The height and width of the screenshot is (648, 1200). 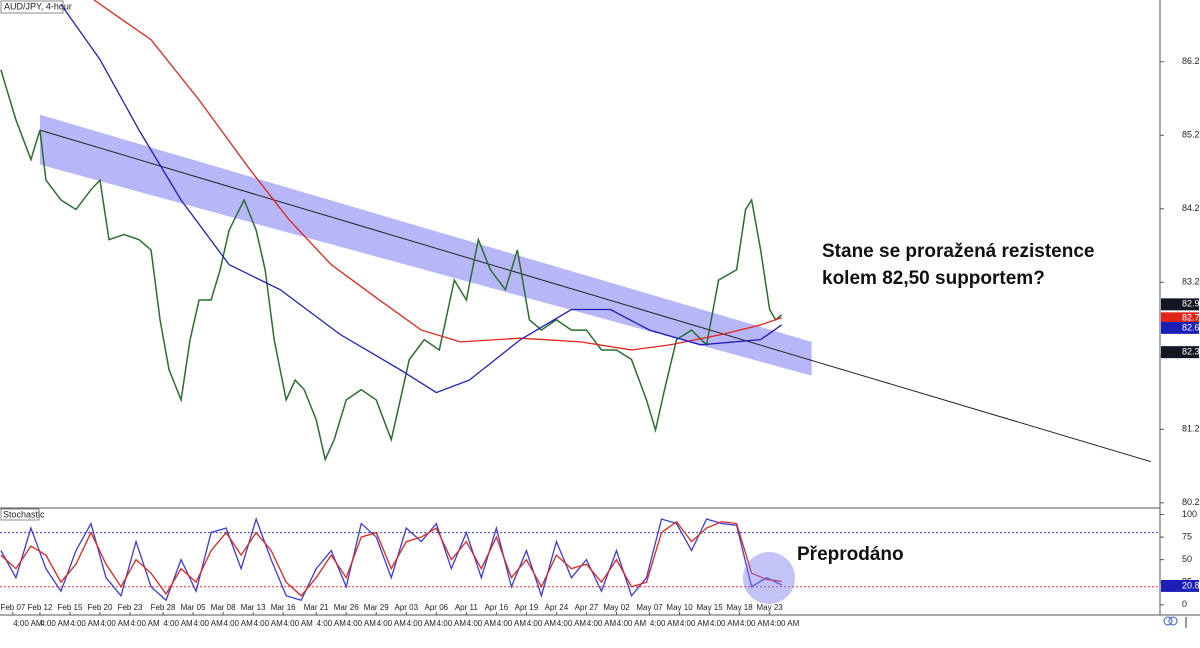 What do you see at coordinates (130, 607) in the screenshot?
I see `x-tick-label: Feb 23` at bounding box center [130, 607].